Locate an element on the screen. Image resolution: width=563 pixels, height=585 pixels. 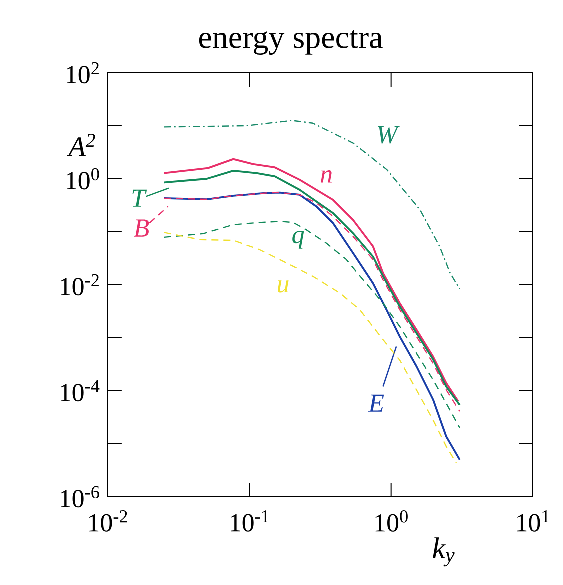
legend-label: B is located at coordinates (142, 228).